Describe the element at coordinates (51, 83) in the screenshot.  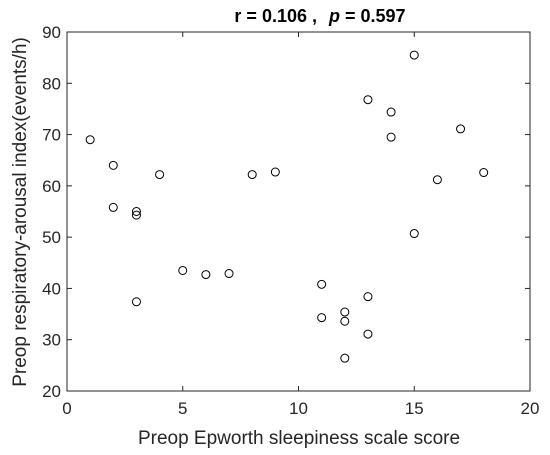
I see `y-tick-label: 80` at that location.